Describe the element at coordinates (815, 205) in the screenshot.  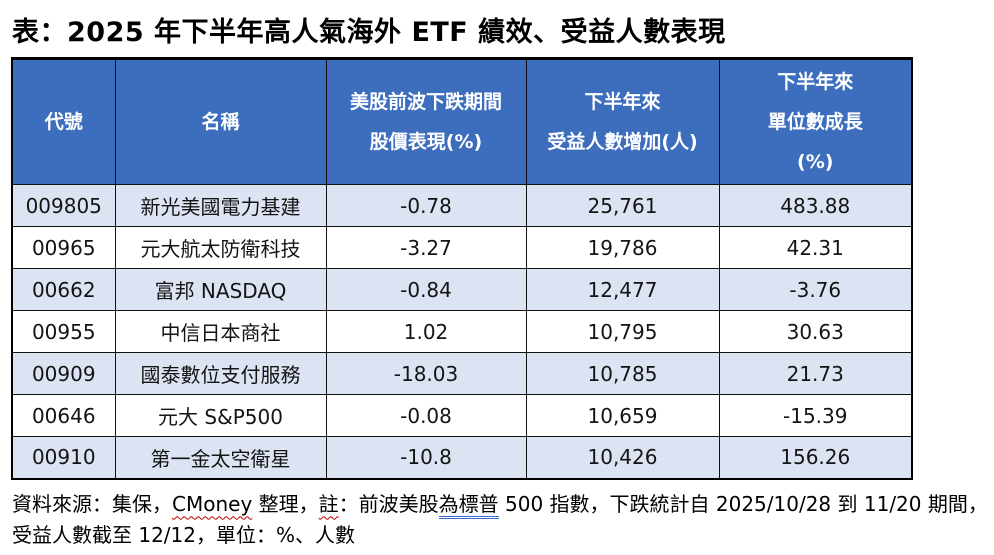
I see `unit-growth-cell: 483.88` at that location.